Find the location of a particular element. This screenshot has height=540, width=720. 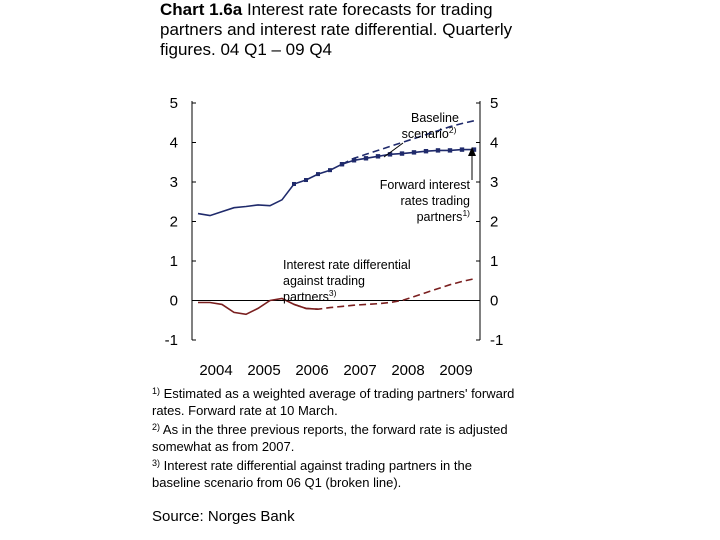

forward-label-2: rates trading is located at coordinates (436, 201).